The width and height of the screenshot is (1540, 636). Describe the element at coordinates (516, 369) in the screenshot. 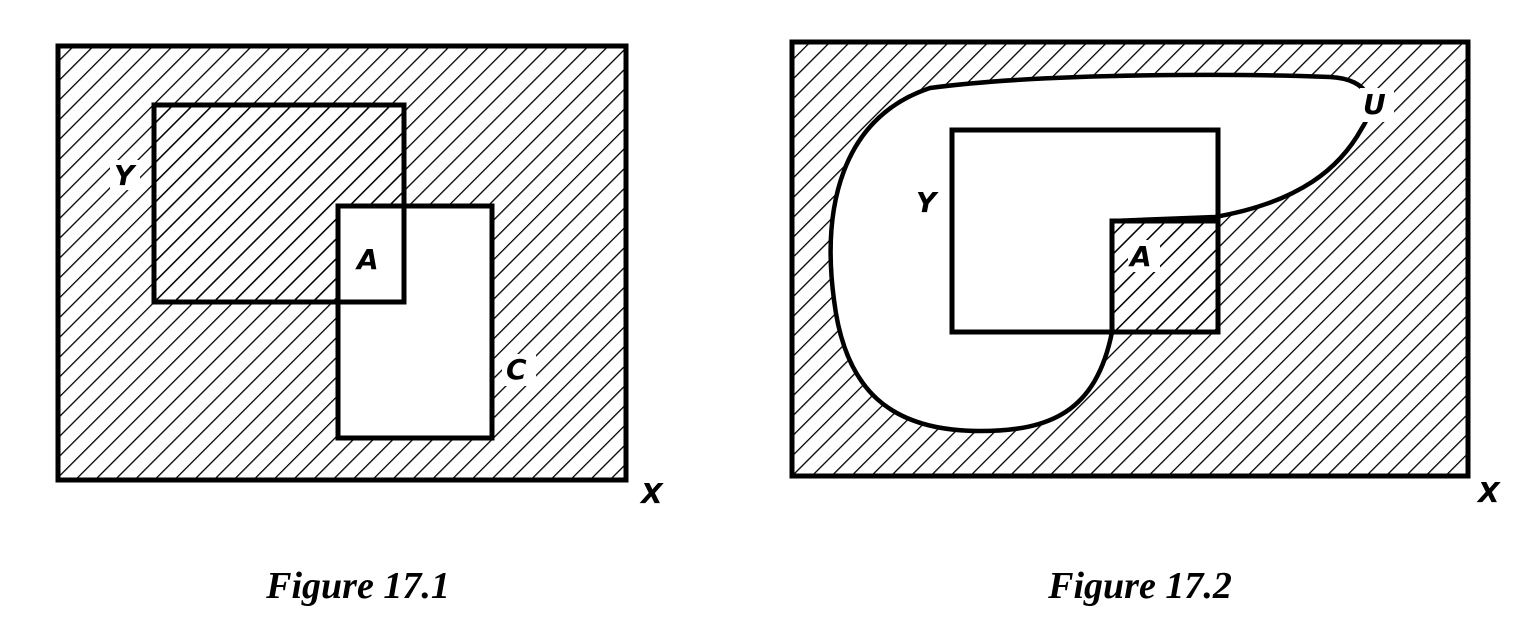

I see `label-c: C` at that location.